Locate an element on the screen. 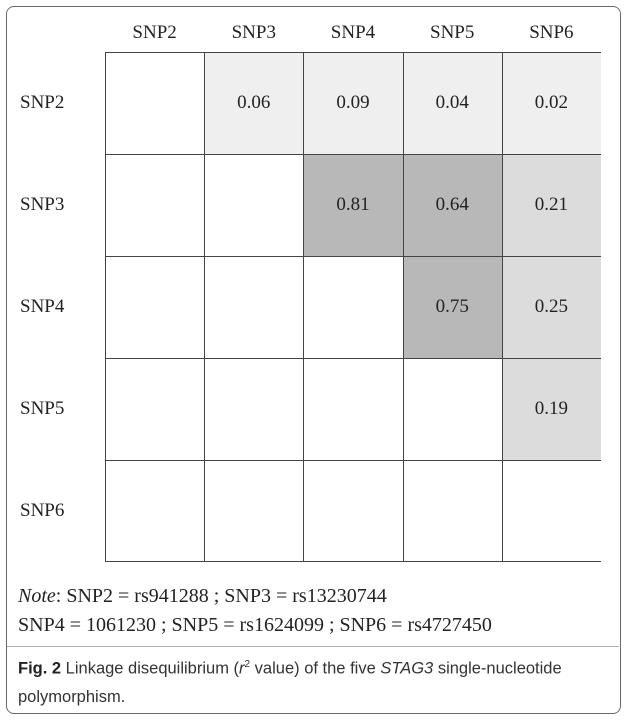 This screenshot has height=722, width=629. column-header-snp3: SNP3 is located at coordinates (253, 32).